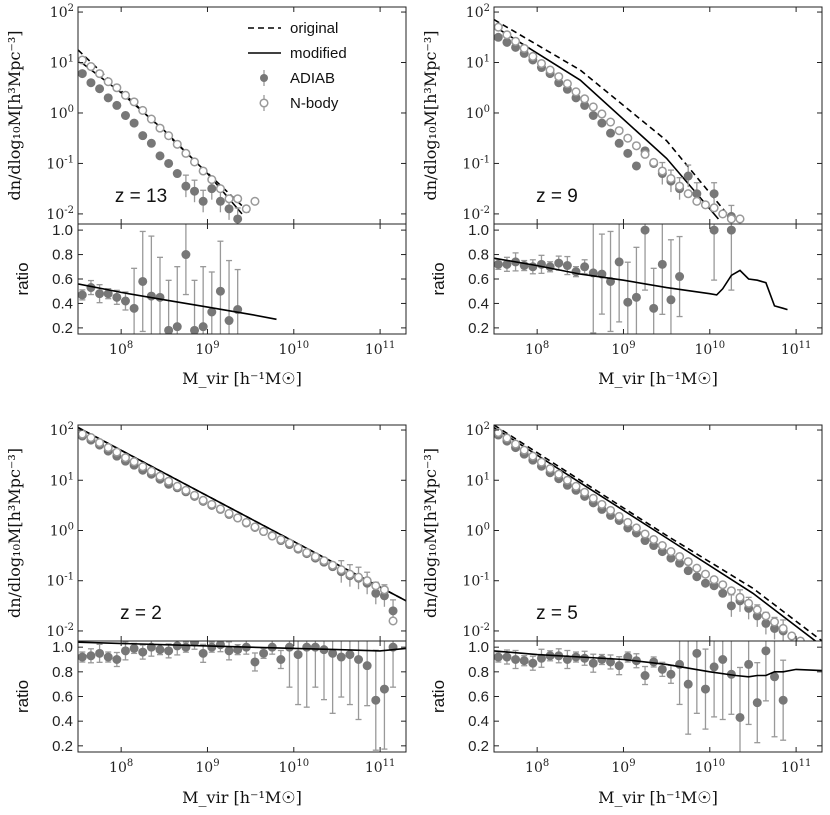 The height and width of the screenshot is (815, 830). What do you see at coordinates (537, 767) in the screenshot?
I see `x-tick-label: 108` at bounding box center [537, 767].